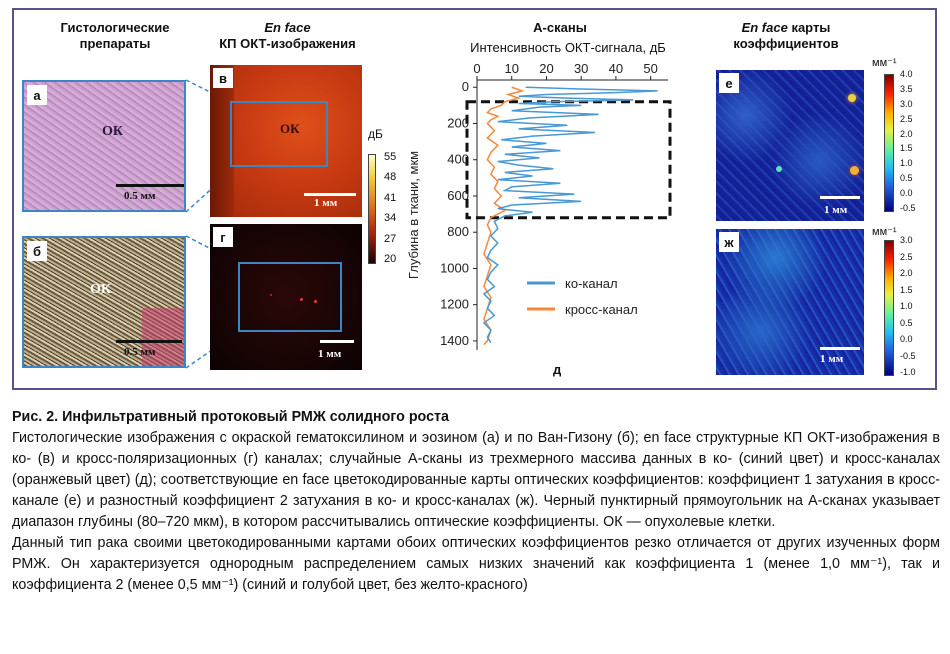 The width and height of the screenshot is (950, 654). I want to click on panel-a-scale-text: 0.5 мм, so click(140, 196).